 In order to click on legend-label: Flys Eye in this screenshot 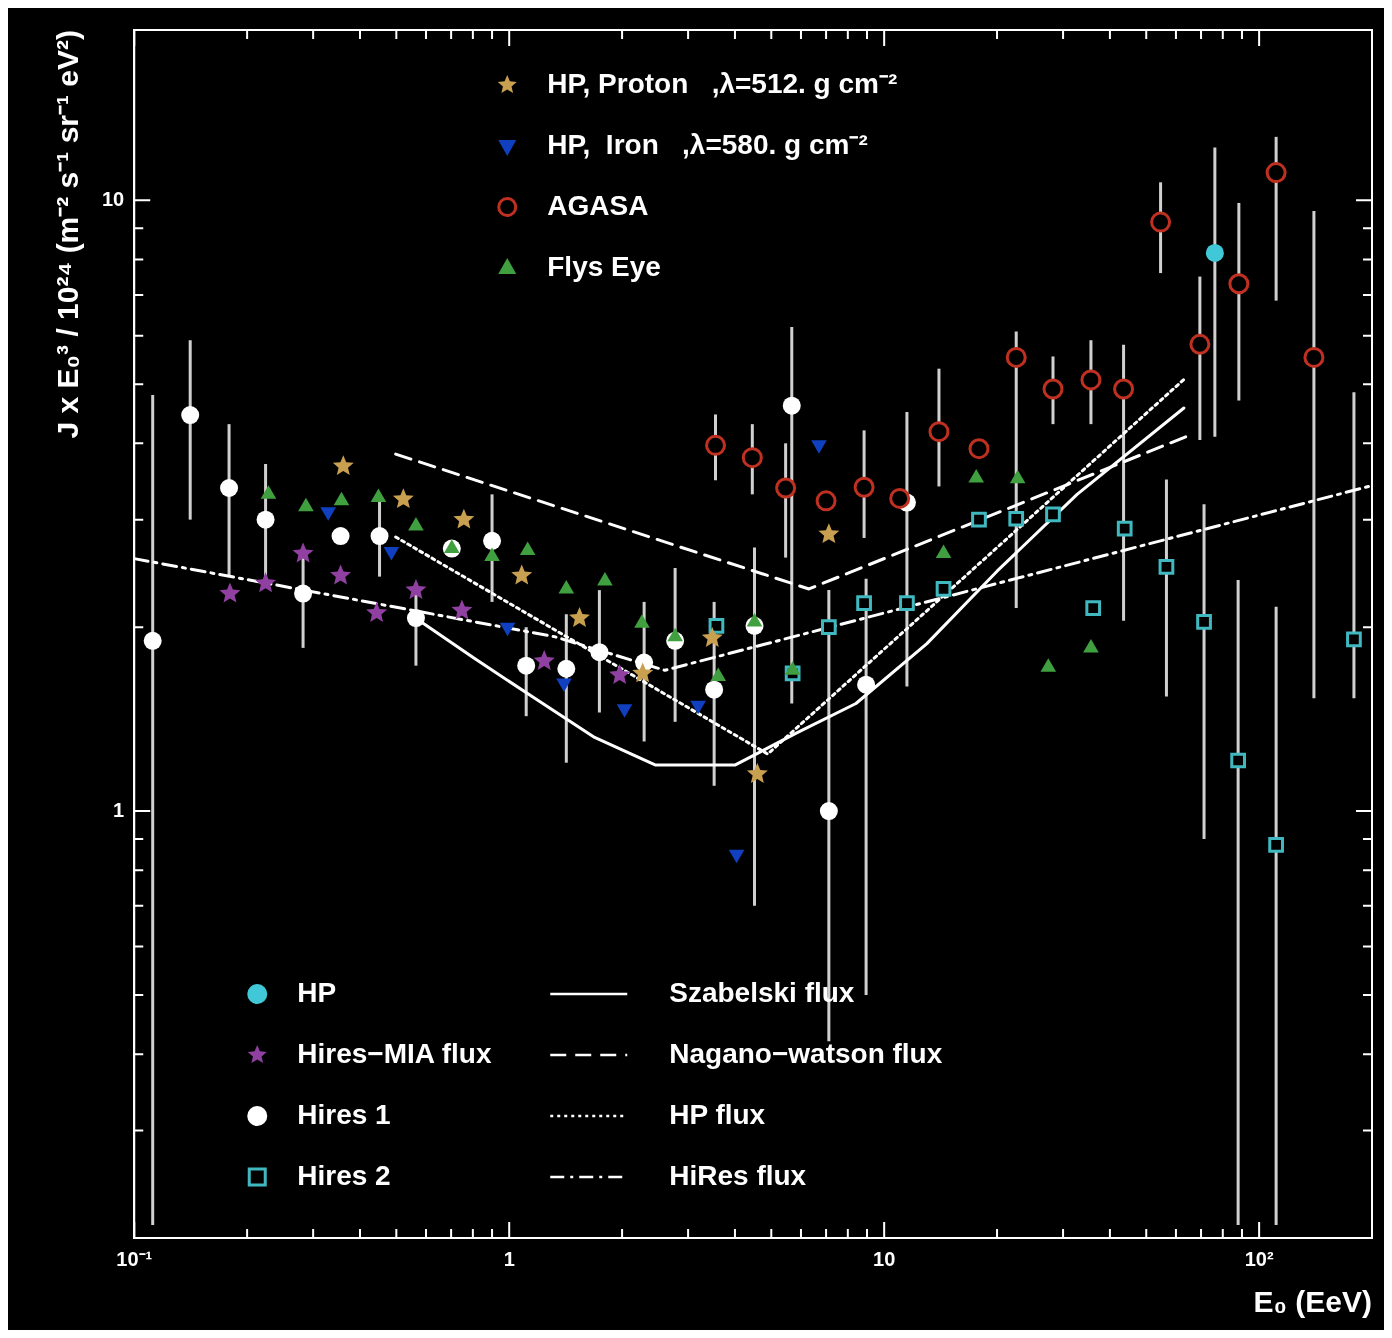, I will do `click(604, 266)`.